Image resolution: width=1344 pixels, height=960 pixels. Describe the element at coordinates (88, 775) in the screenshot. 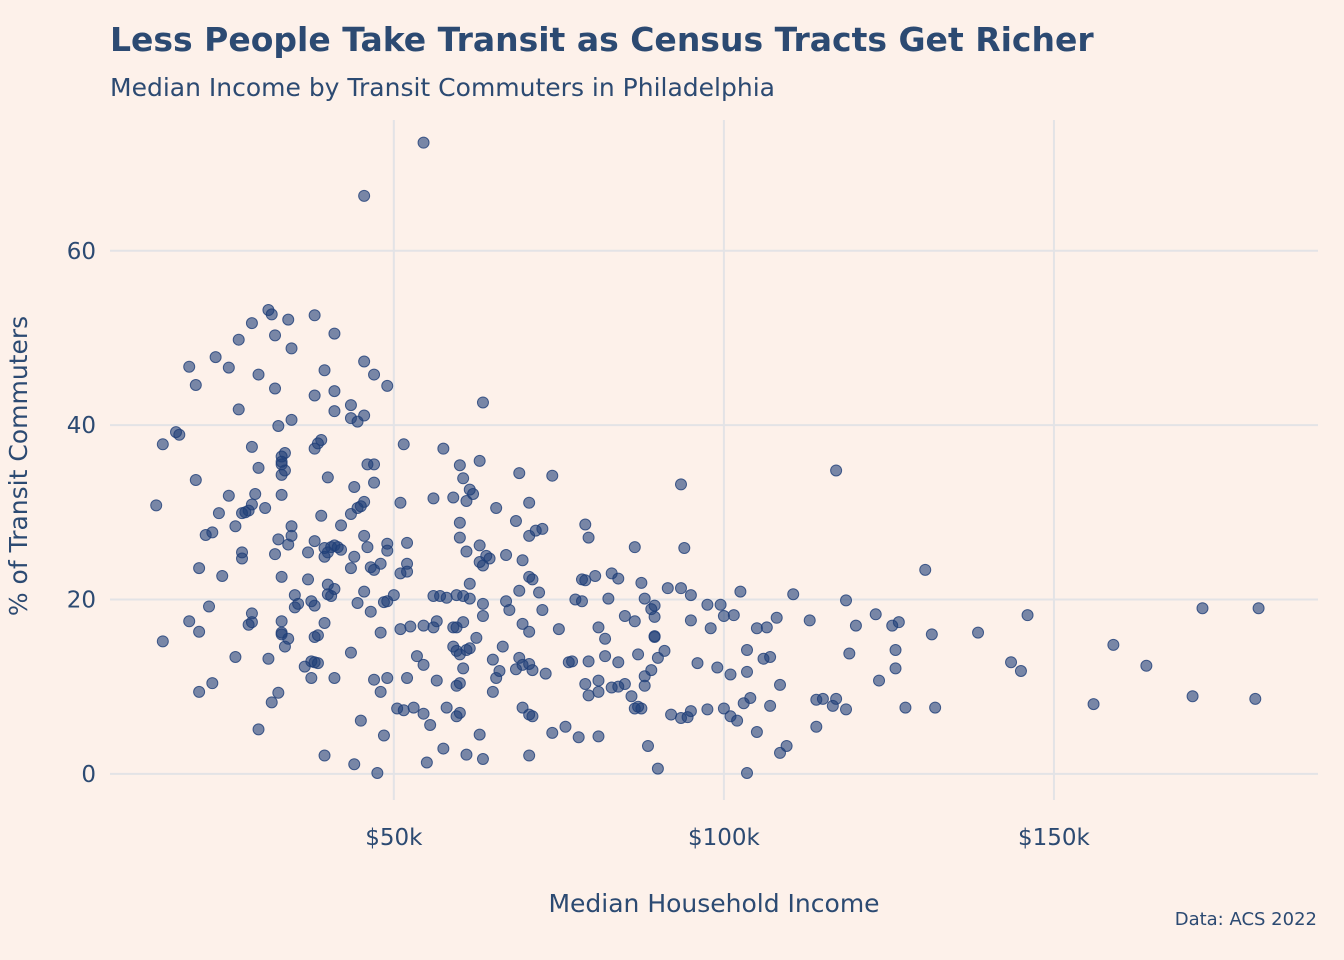

I see `y-tick-label: 0` at that location.